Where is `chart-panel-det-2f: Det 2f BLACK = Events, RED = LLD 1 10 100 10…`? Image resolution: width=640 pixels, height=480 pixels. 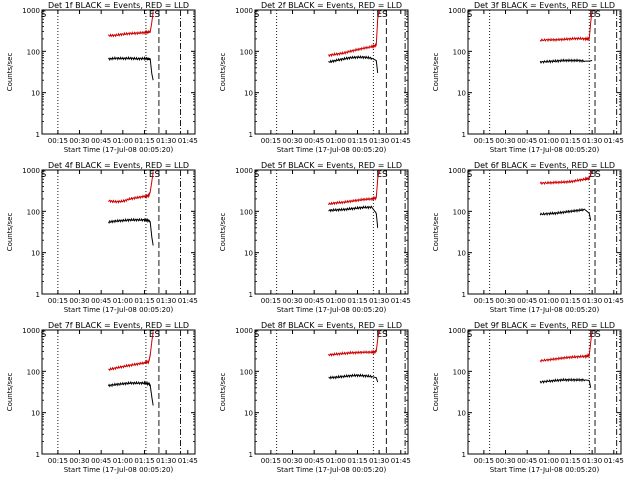 chart-panel-det-2f: Det 2f BLACK = Events, RED = LLD 1 10 100 10… is located at coordinates (315, 77).